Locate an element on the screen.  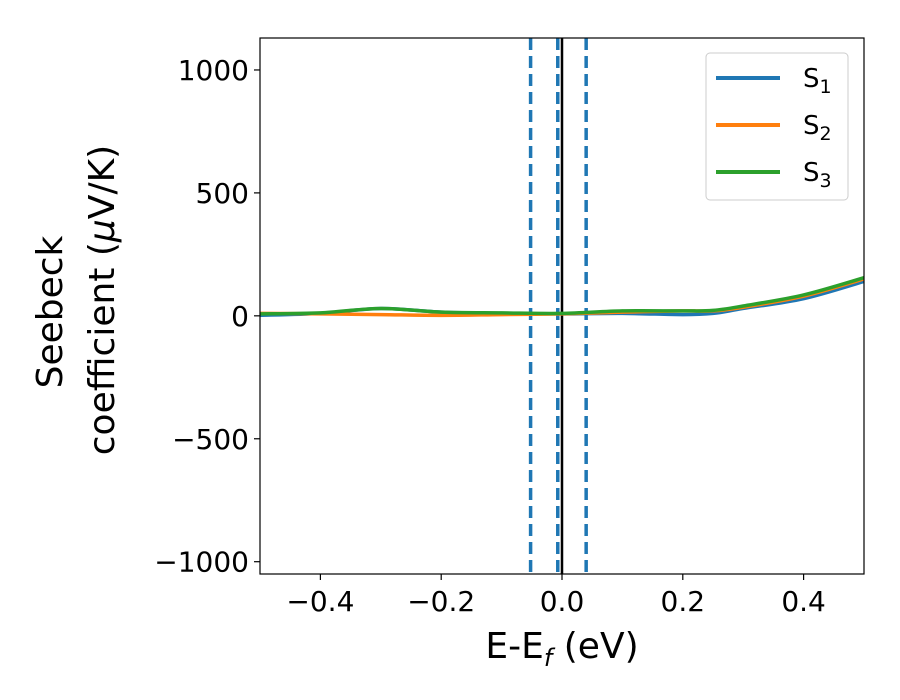
x-tick-label: −0.2 is located at coordinates (441, 601).